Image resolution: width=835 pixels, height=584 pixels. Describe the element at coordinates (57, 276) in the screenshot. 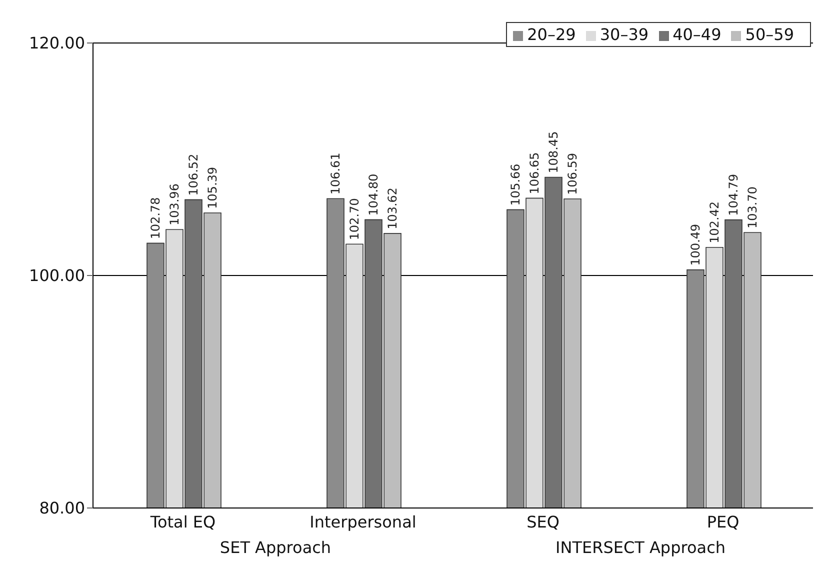

I see `y-tick-label: 100.00` at that location.